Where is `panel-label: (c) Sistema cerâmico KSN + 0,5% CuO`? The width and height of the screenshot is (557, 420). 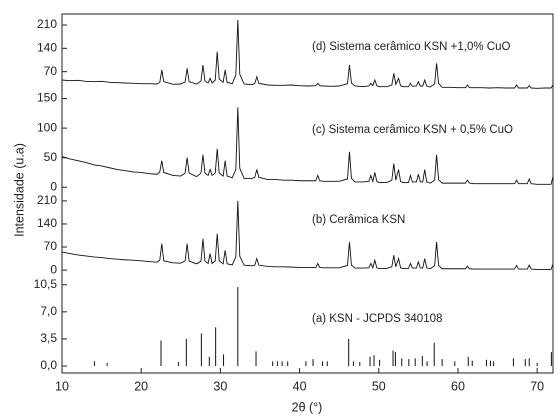 panel-label: (c) Sistema cerâmico KSN + 0,5% CuO is located at coordinates (412, 130).